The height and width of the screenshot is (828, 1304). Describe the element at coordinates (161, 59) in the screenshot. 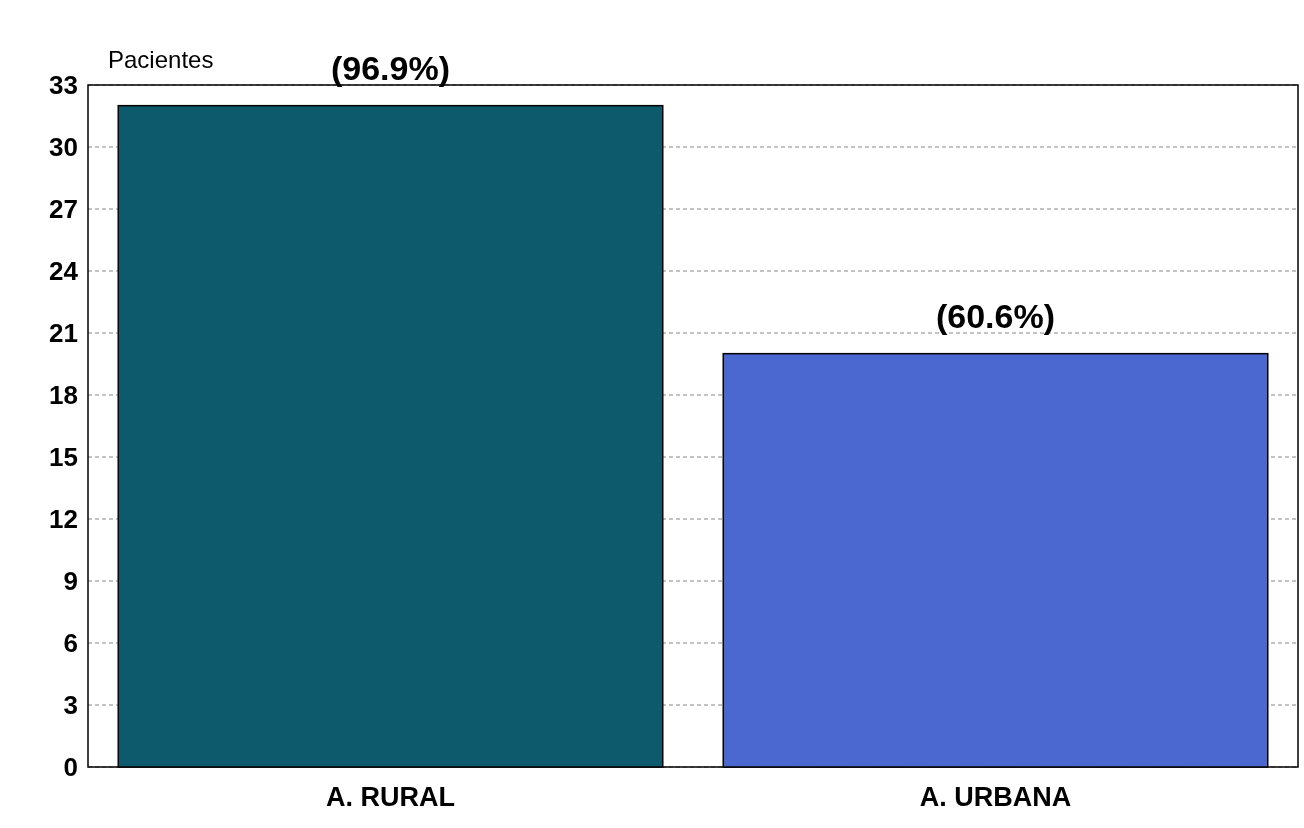

I see `y-axis-title: Pacientes` at that location.